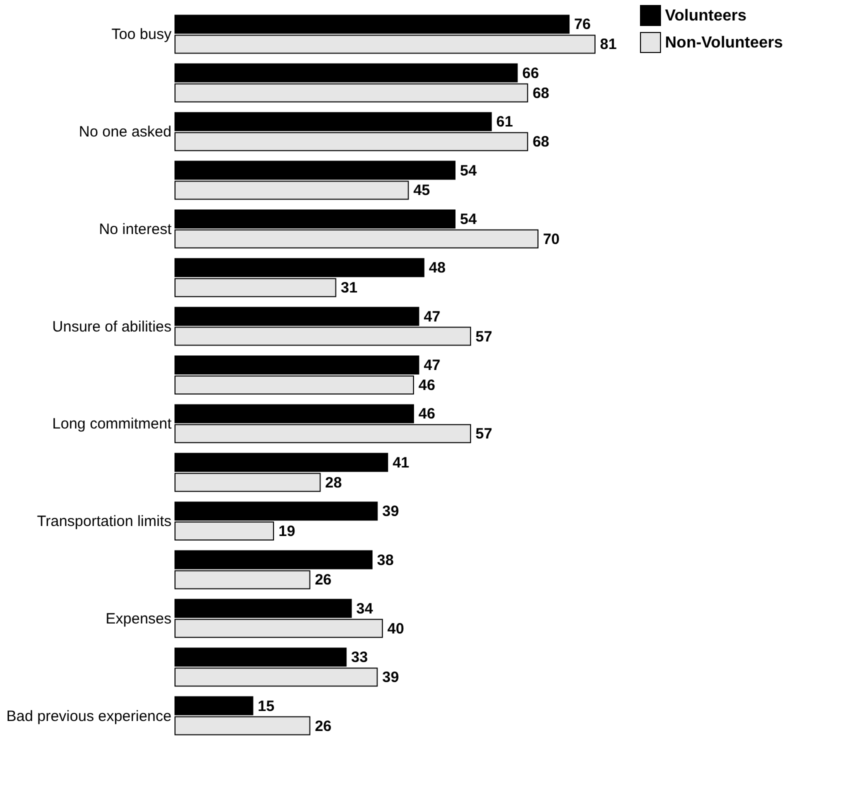 This screenshot has height=809, width=867. I want to click on data-label: 31, so click(349, 288).